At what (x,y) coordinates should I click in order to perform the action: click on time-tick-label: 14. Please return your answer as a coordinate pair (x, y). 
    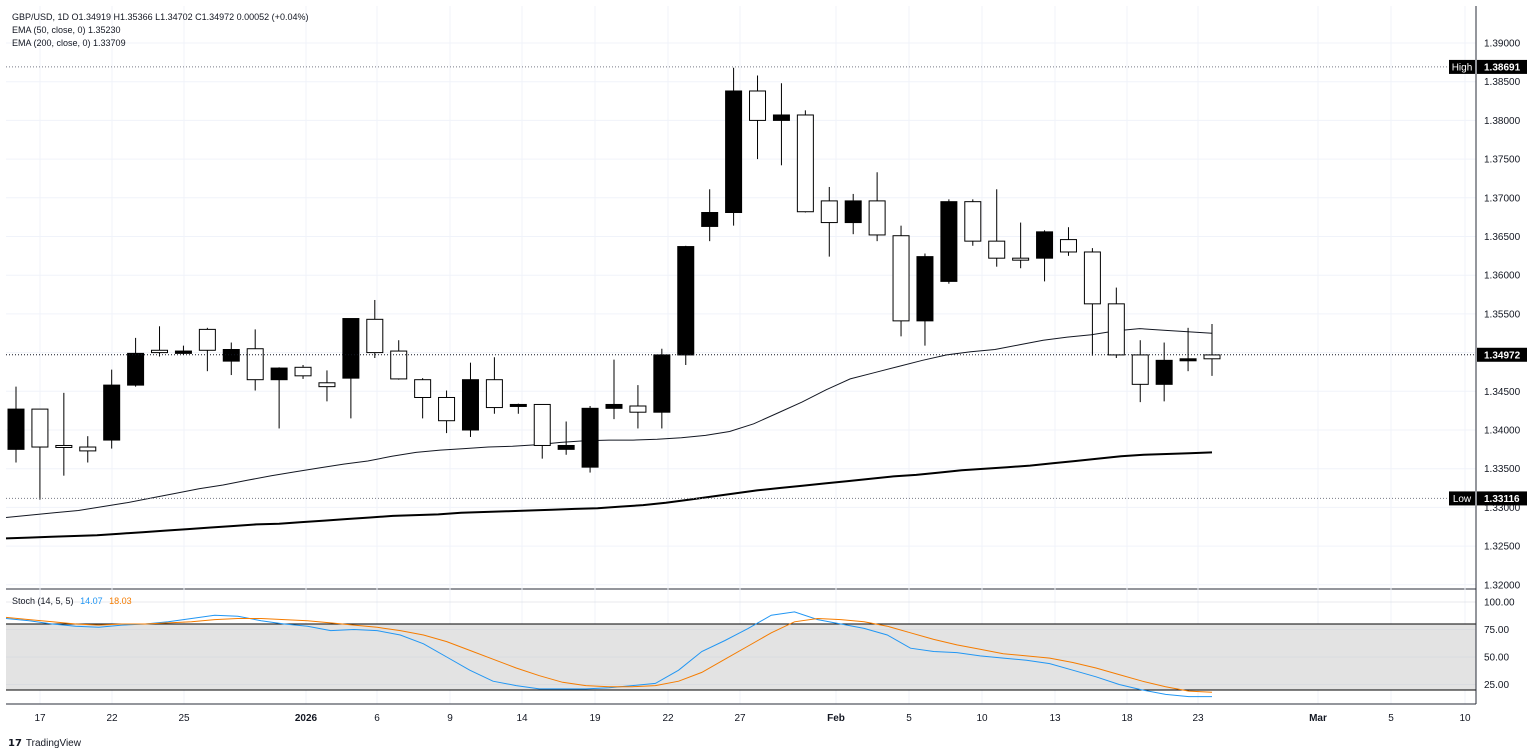
    Looking at the image, I should click on (522, 718).